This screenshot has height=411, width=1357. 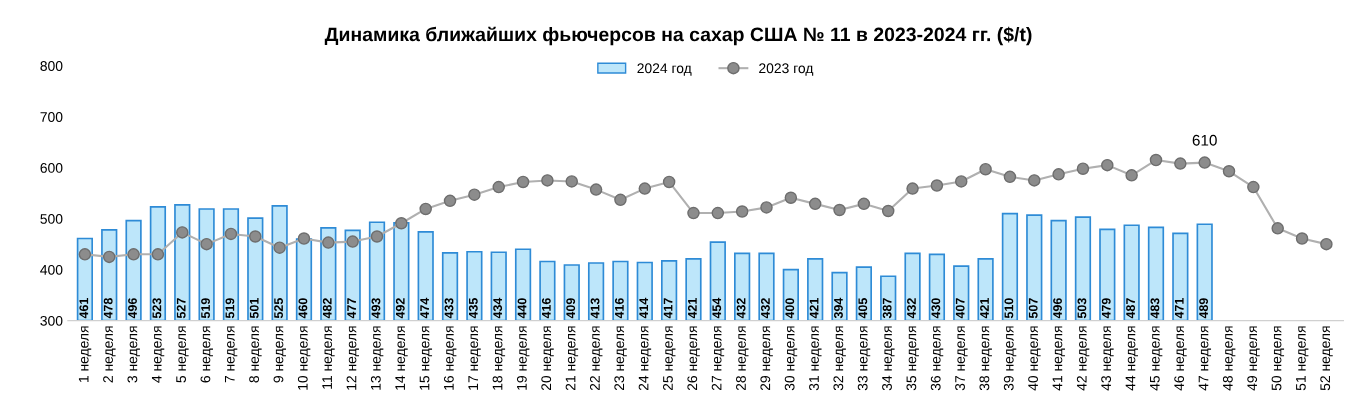 What do you see at coordinates (498, 308) in the screenshot?
I see `data-label: 434` at bounding box center [498, 308].